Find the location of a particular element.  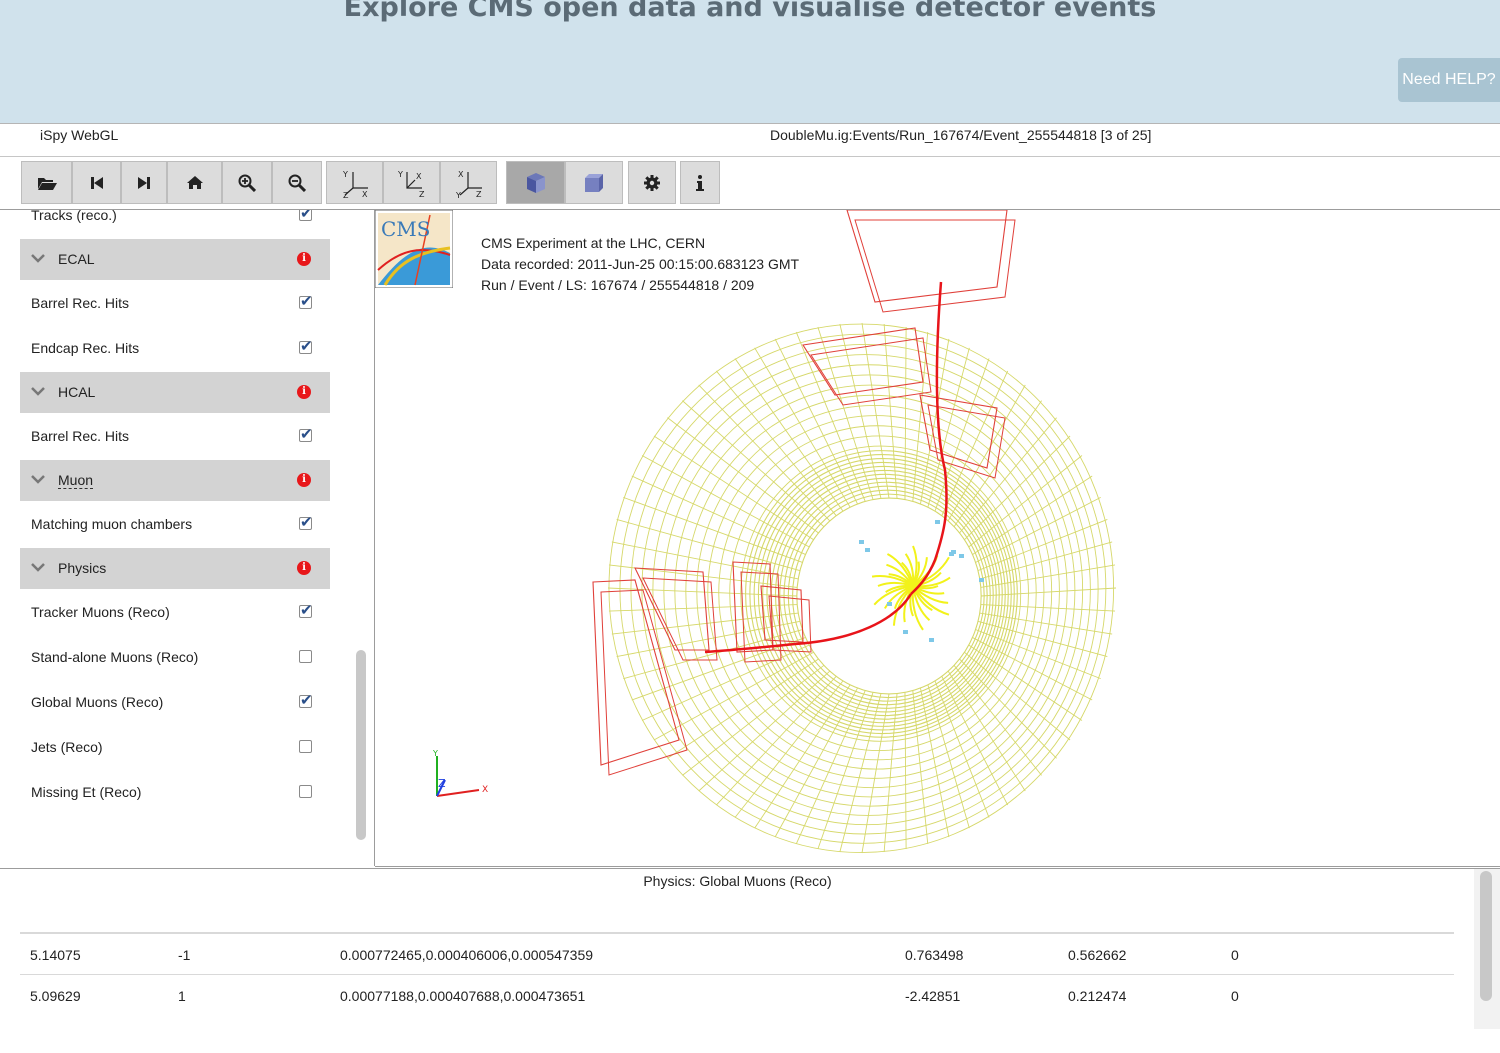

item-label: Global Muons (Reco) is located at coordinates (97, 702).